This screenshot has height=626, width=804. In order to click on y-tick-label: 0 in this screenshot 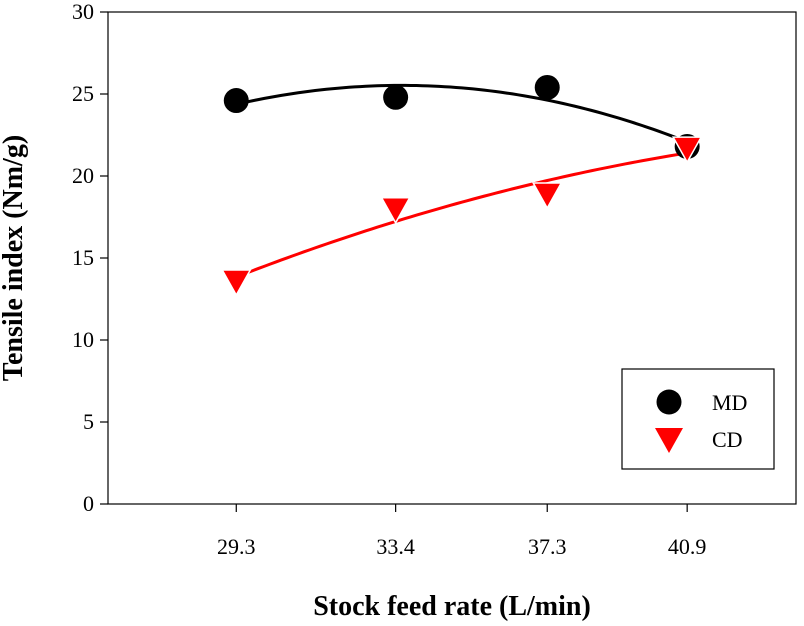, I will do `click(88, 503)`.